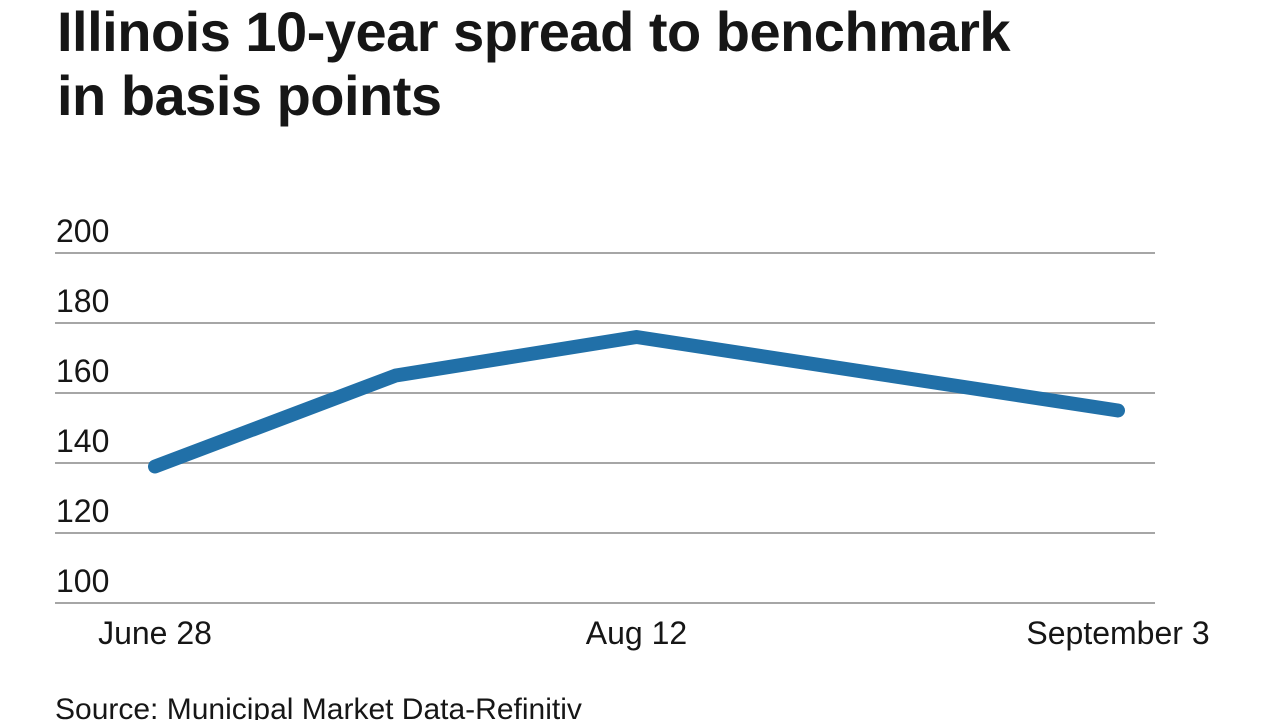 Image resolution: width=1280 pixels, height=720 pixels. I want to click on y-tick-label: 120, so click(83, 511).